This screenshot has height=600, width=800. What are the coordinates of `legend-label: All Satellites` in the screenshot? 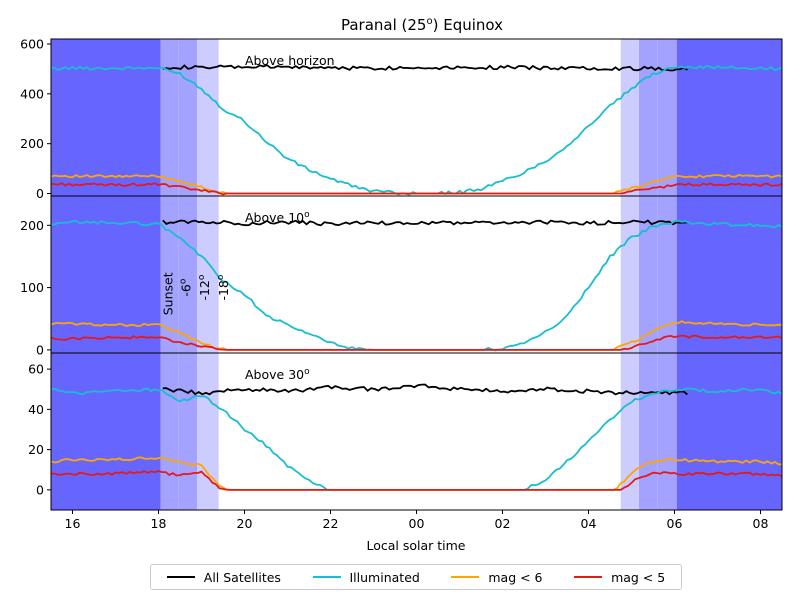 It's located at (242, 577).